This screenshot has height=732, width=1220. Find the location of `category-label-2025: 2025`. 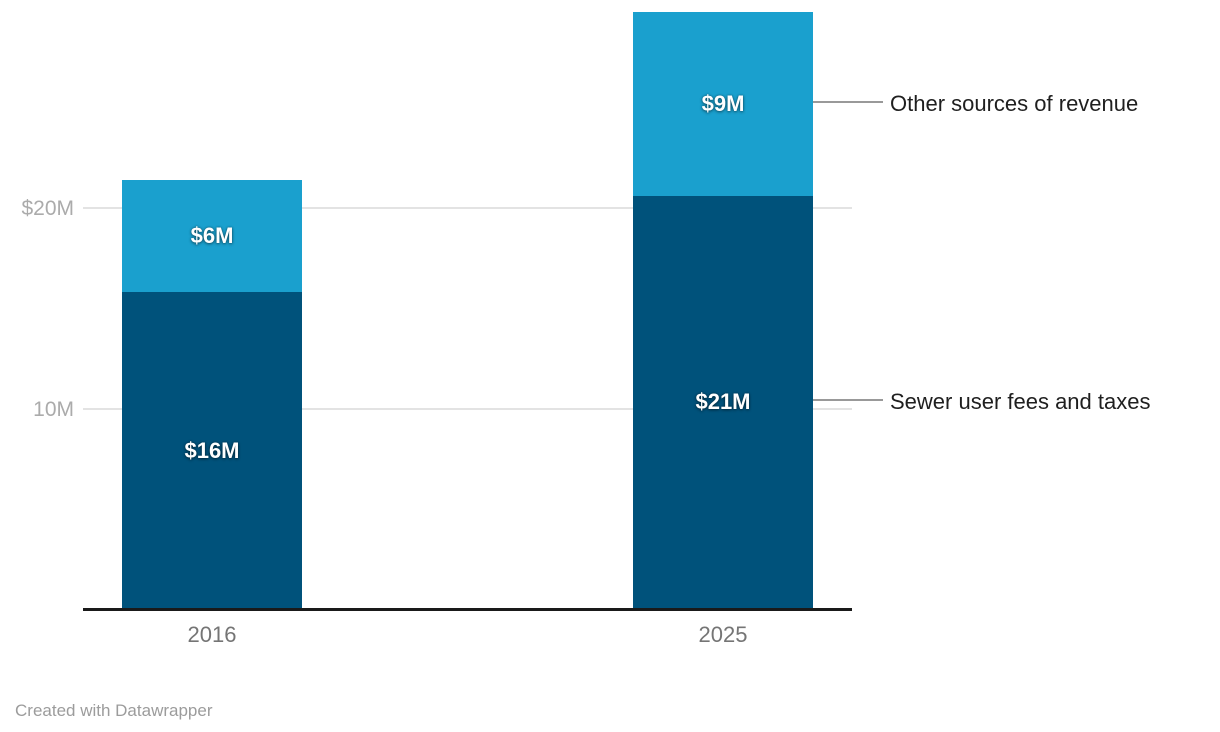

category-label-2025: 2025 is located at coordinates (723, 634).